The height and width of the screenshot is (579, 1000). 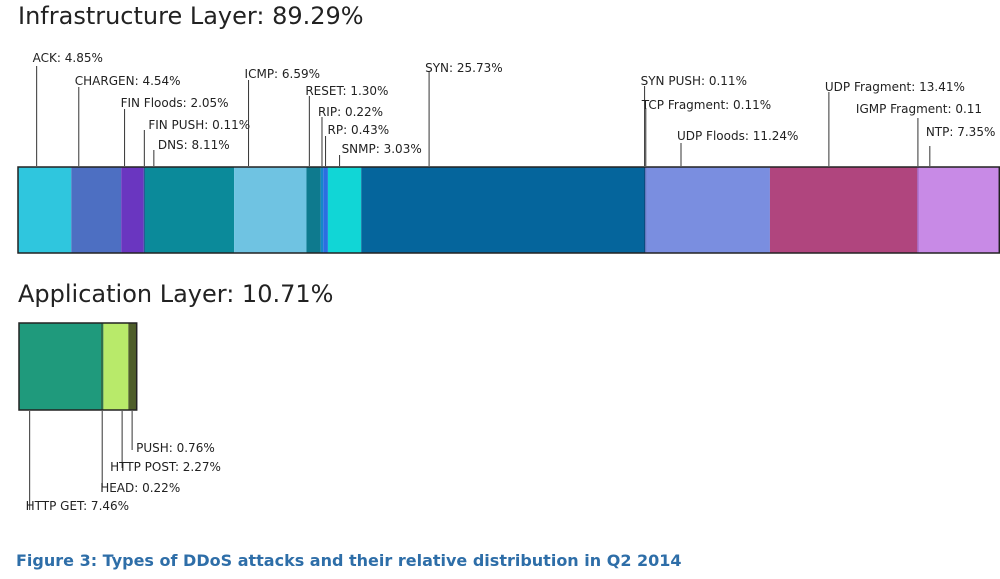 What do you see at coordinates (175, 448) in the screenshot?
I see `label-push: PUSH: 0.76%` at bounding box center [175, 448].